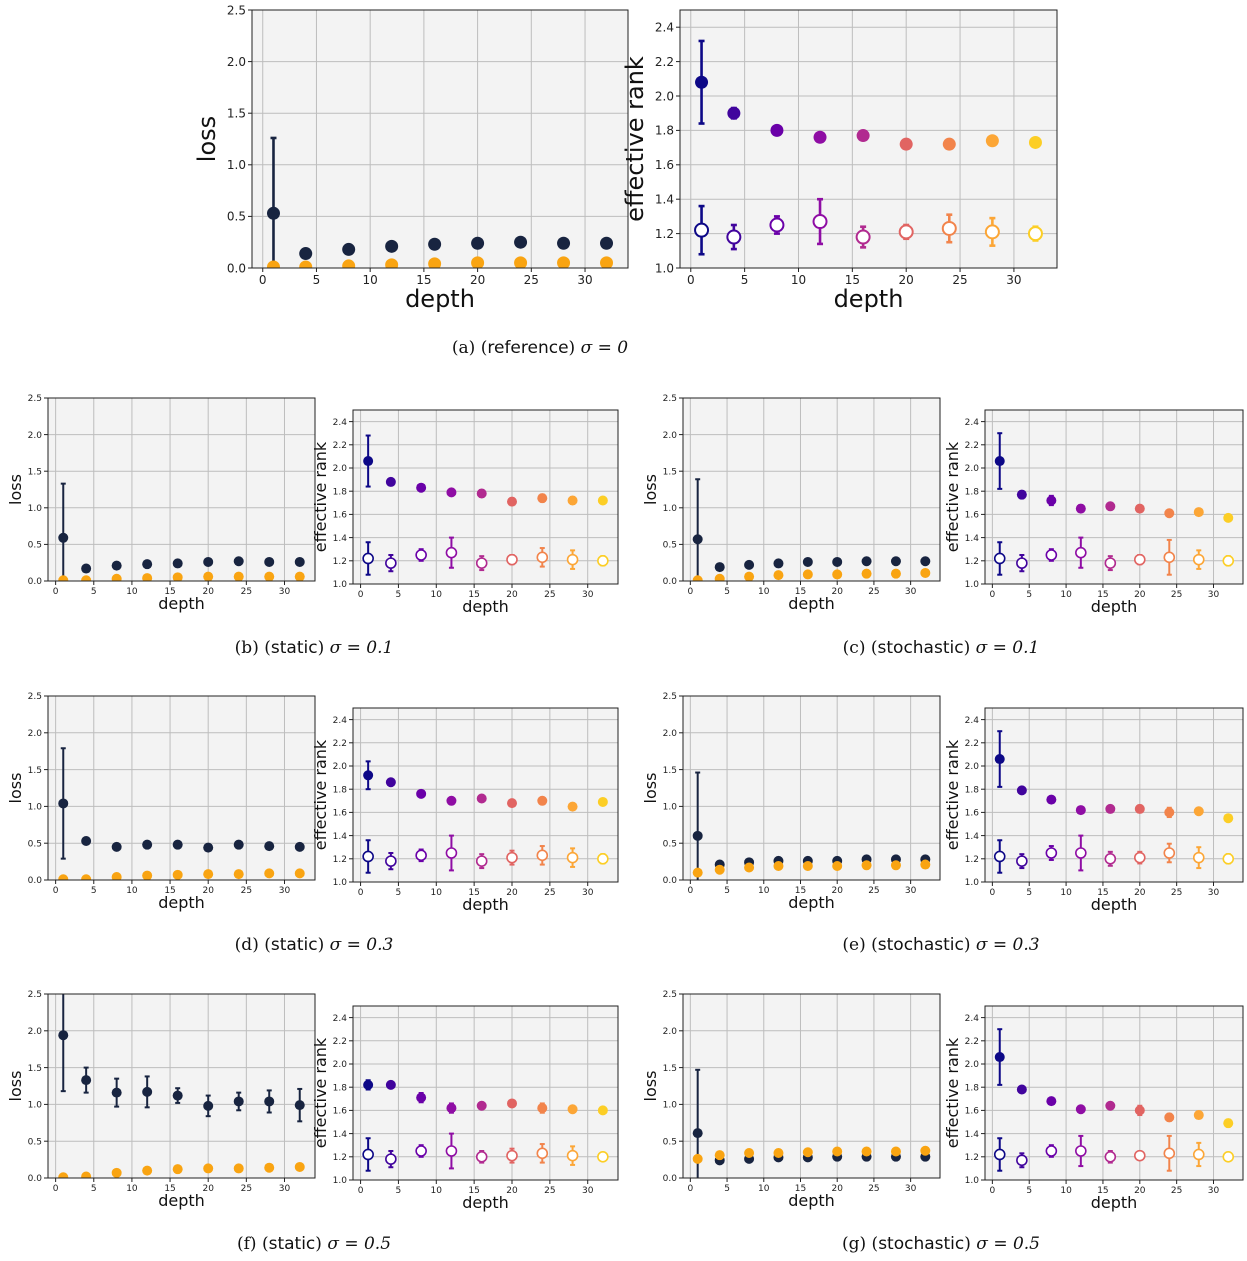  What do you see at coordinates (920, 945) in the screenshot?
I see `caption-variant: stochastic` at bounding box center [920, 945].